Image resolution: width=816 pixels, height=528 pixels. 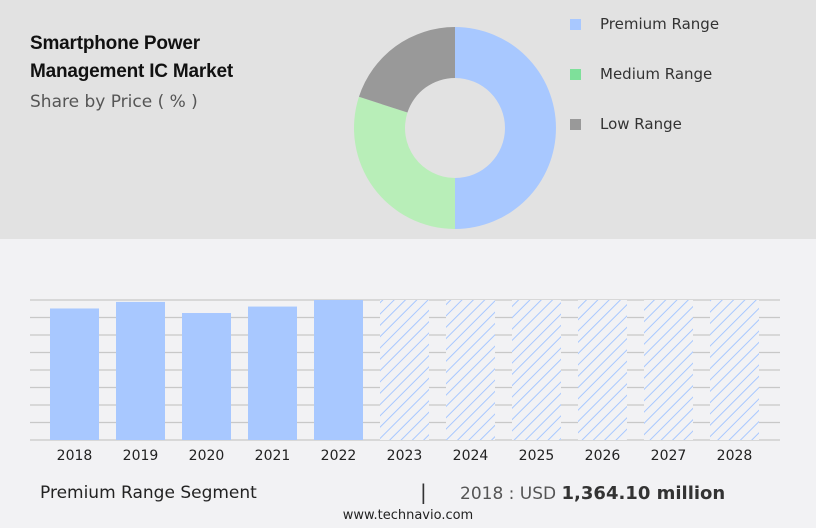 What do you see at coordinates (511, 494) in the screenshot?
I see `value-prefix: 2018 : USD` at bounding box center [511, 494].